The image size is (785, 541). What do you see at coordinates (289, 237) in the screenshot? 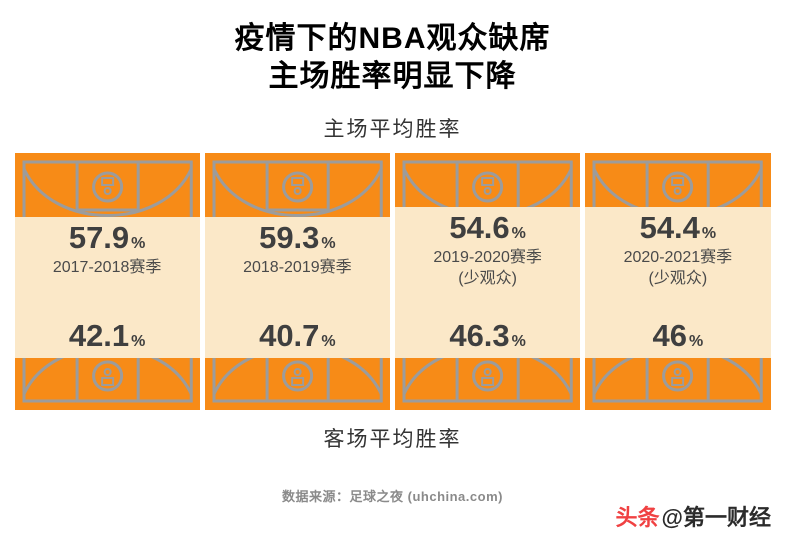
I see `home-win-rate-value: 59.3` at bounding box center [289, 237].